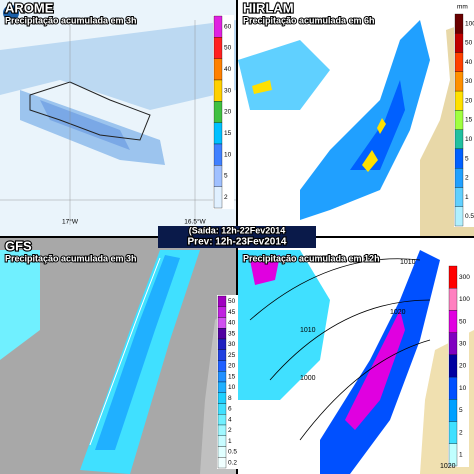  Describe the element at coordinates (268, 7) in the screenshot. I see `panel-title: HIRLAM` at that location.